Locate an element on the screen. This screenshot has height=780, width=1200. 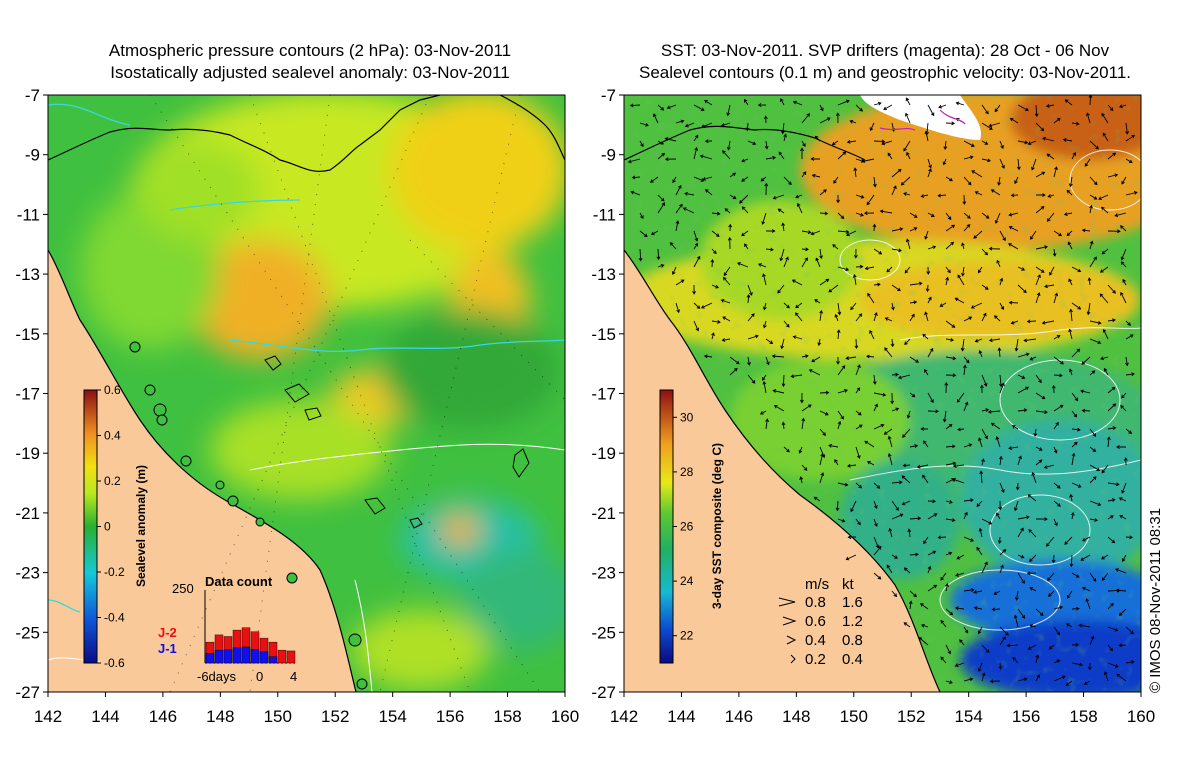
lon-tick-label: 152 is located at coordinates (335, 716).